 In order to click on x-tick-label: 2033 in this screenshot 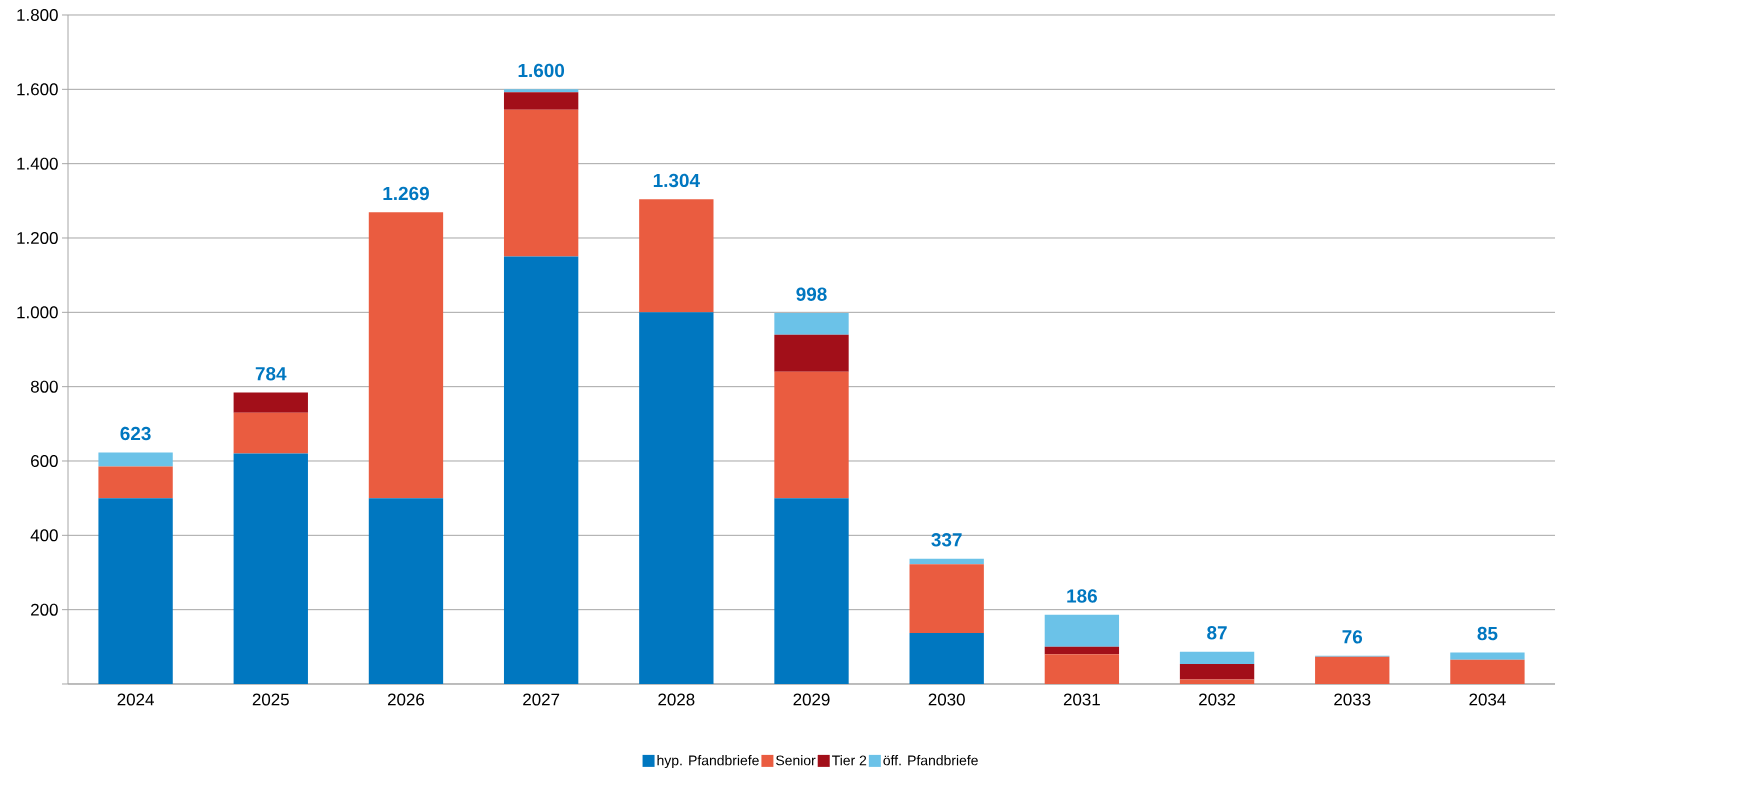, I will do `click(1352, 699)`.